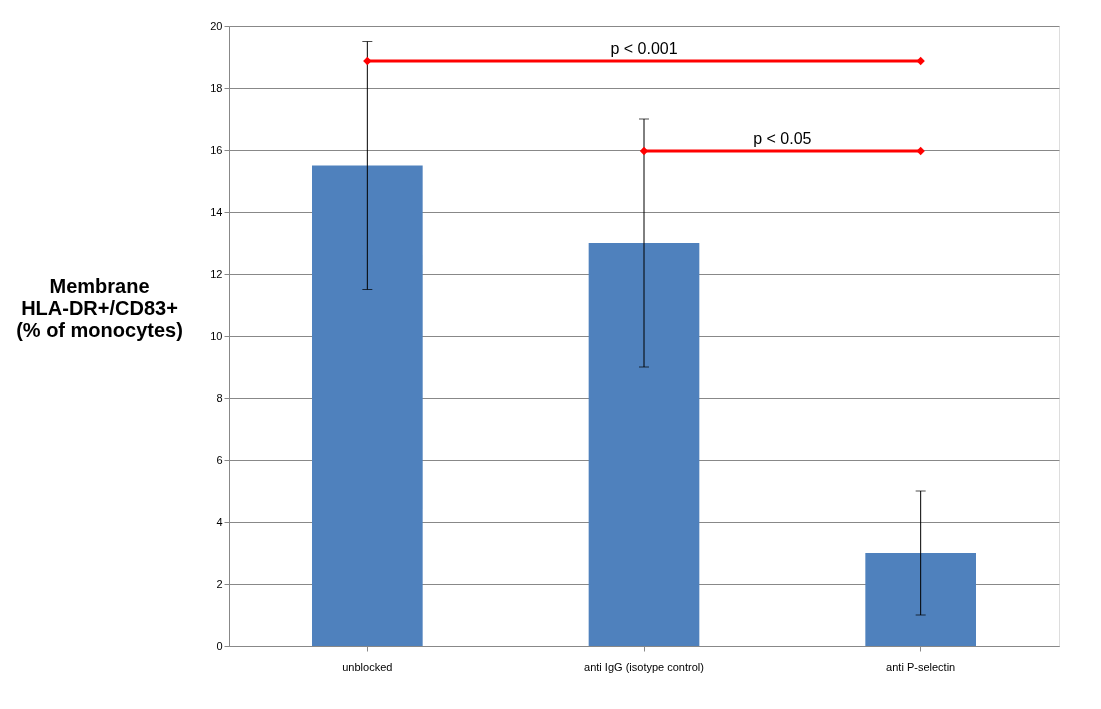 Image resolution: width=1101 pixels, height=709 pixels. What do you see at coordinates (219, 645) in the screenshot?
I see `y-tick-label: 0` at bounding box center [219, 645].